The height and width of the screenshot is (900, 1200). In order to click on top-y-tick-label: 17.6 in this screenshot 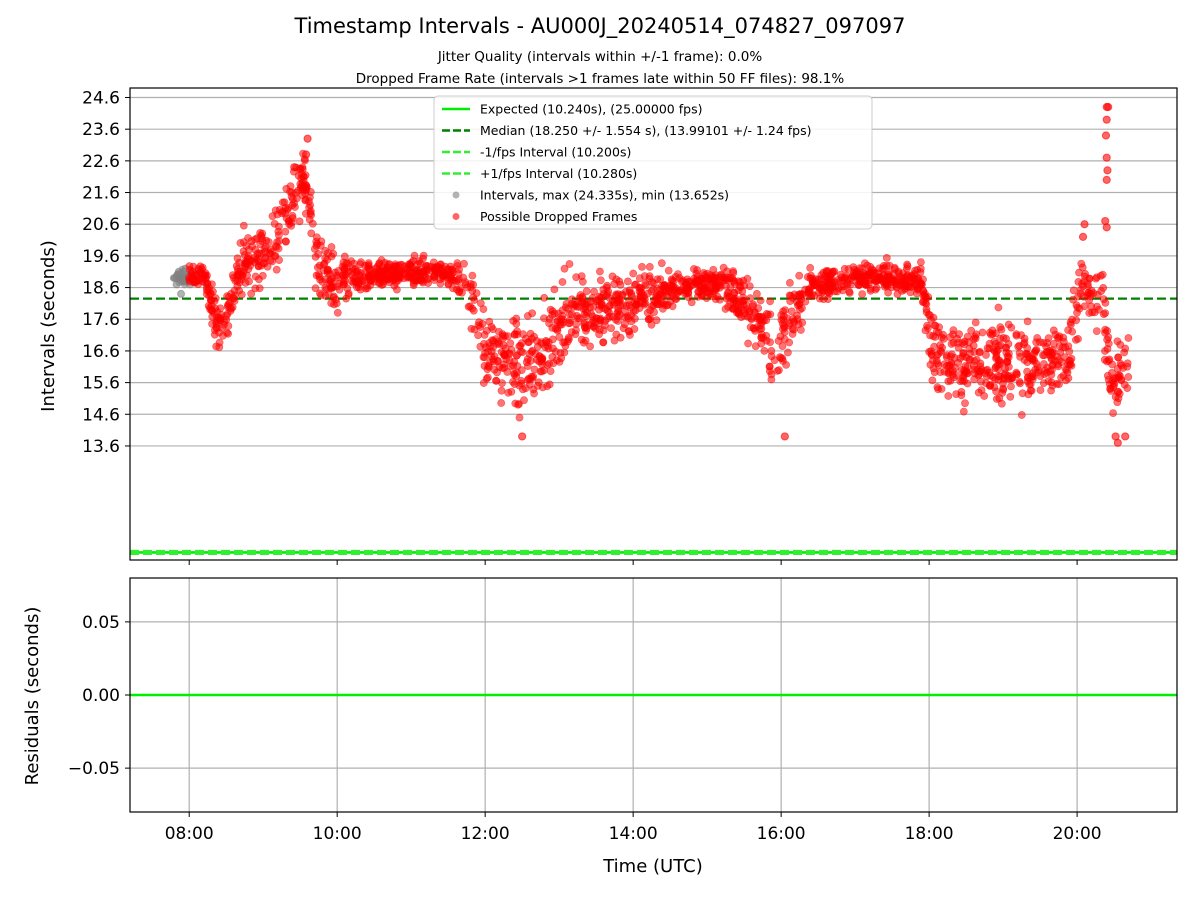, I will do `click(101, 320)`.